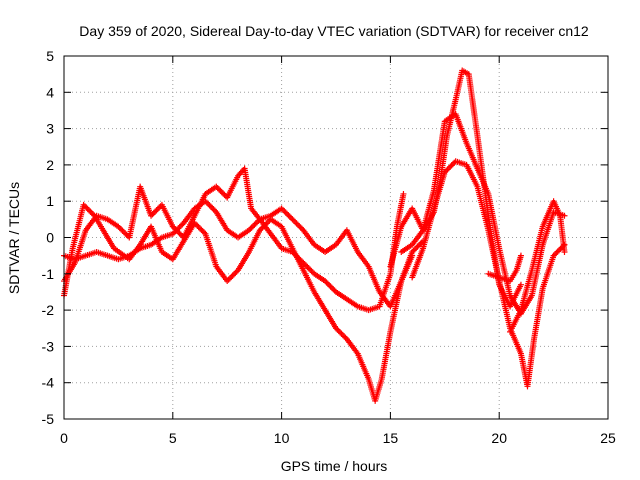 The image size is (640, 480). What do you see at coordinates (48, 419) in the screenshot?
I see `y-tick-label: -5` at bounding box center [48, 419].